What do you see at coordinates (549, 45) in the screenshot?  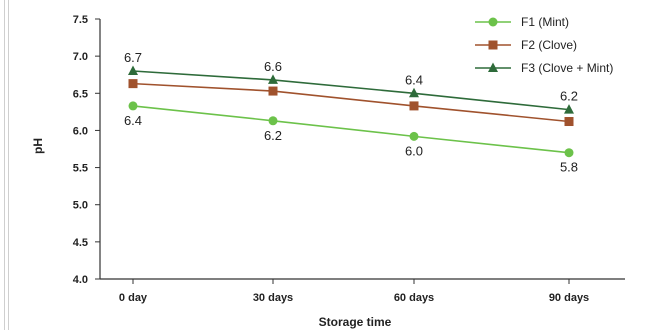 I see `legend-label: F2 (Clove)` at bounding box center [549, 45].